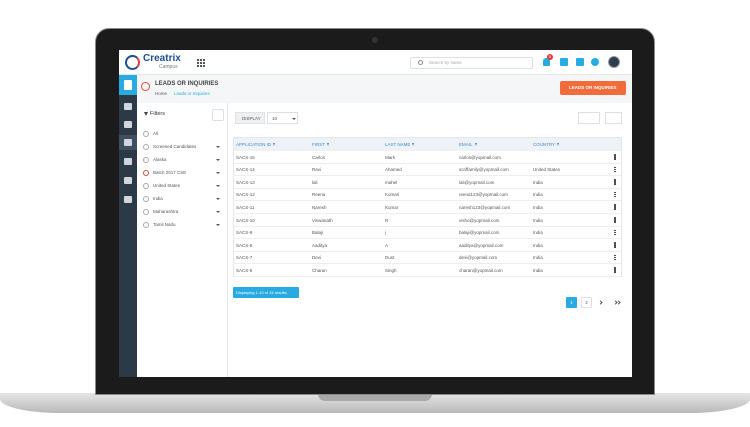  Describe the element at coordinates (164, 224) in the screenshot. I see `filter-item: Tamil Nadu` at that location.